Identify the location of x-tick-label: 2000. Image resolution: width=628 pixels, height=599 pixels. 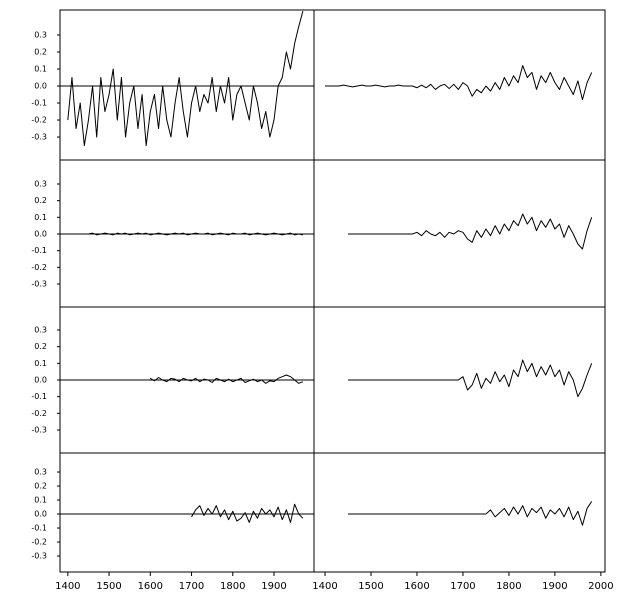
(600, 586).